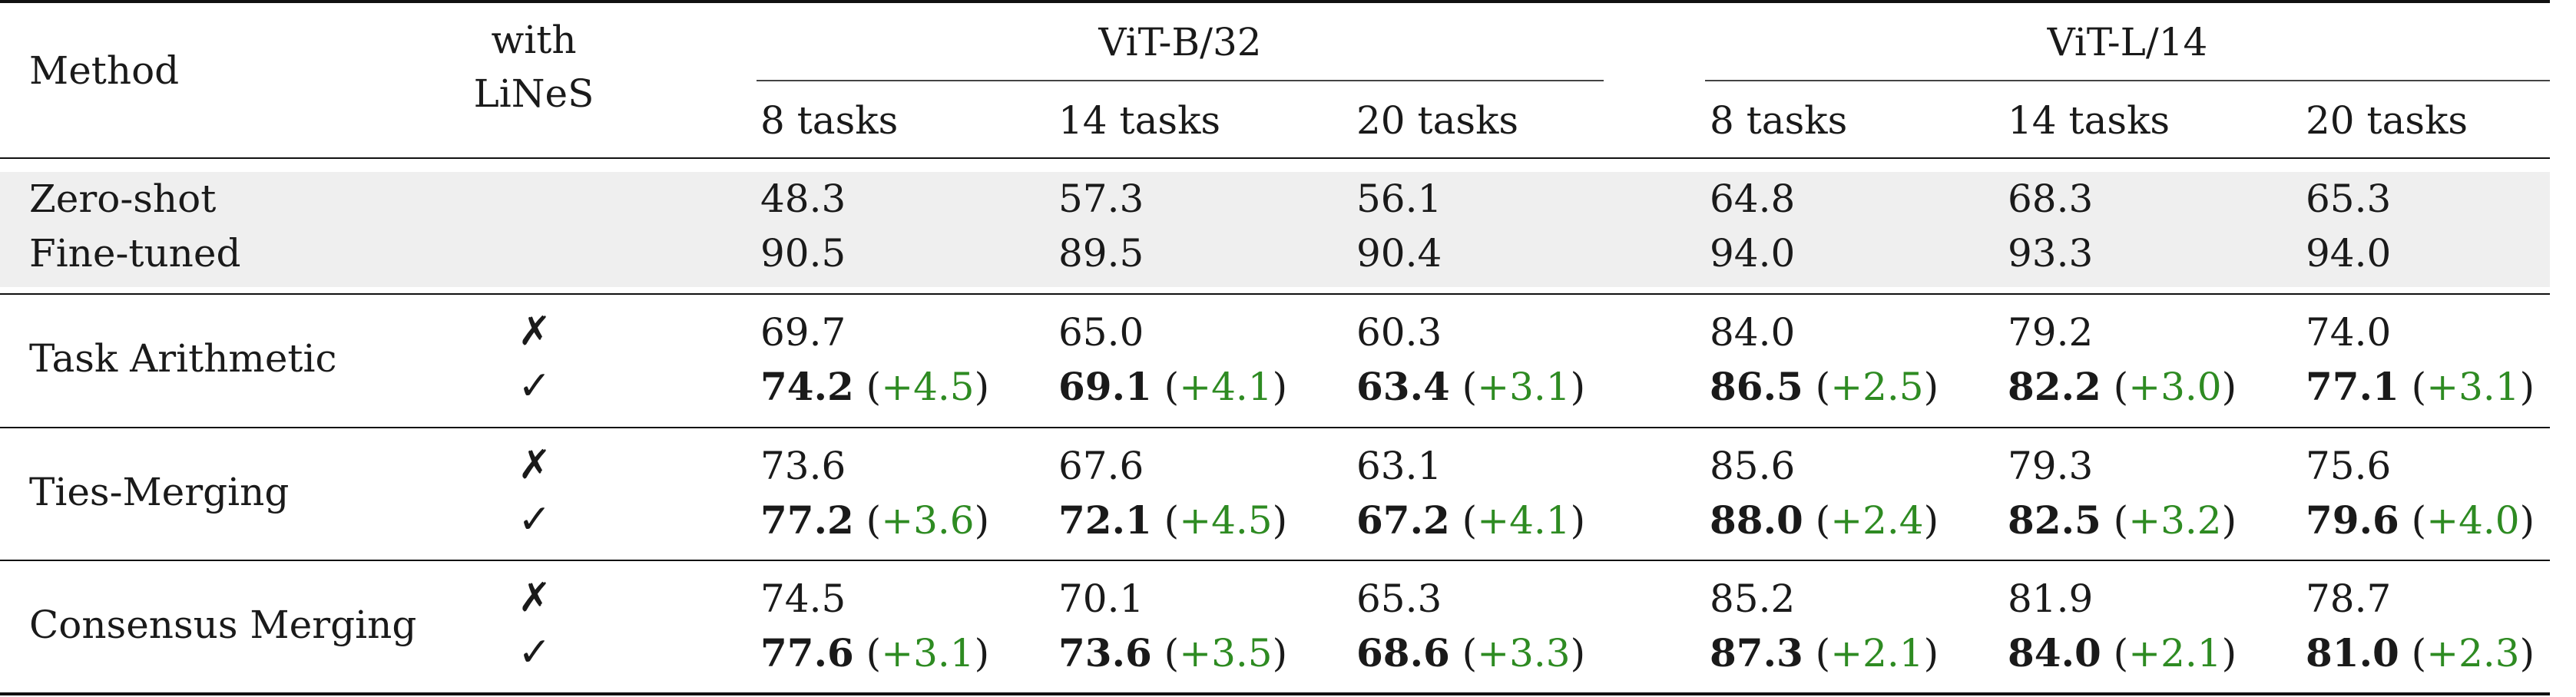  I want to click on row-label-task-arithmetic: Task Arithmetic, so click(183, 358).